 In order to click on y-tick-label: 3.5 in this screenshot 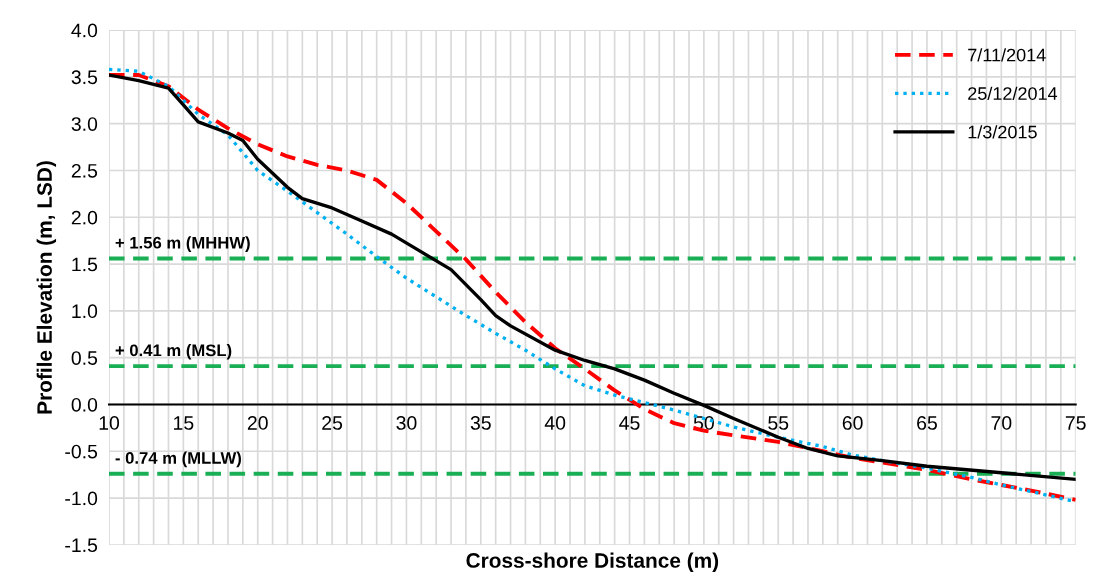, I will do `click(84, 77)`.